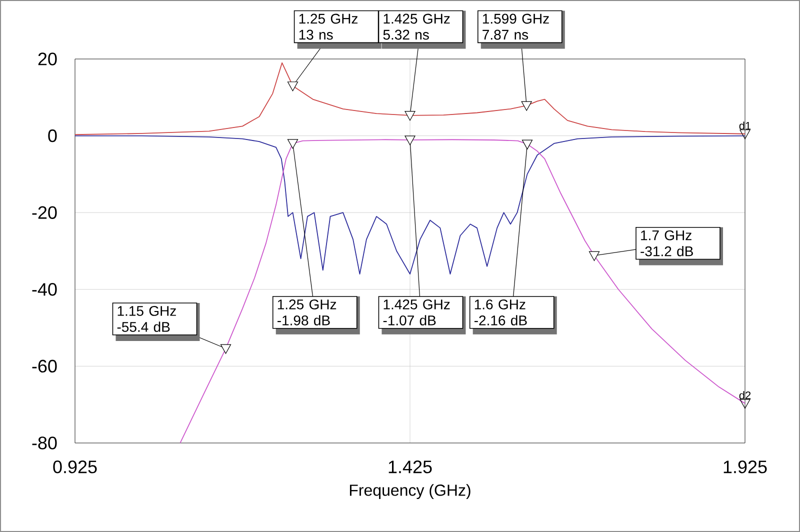 The width and height of the screenshot is (800, 532). What do you see at coordinates (47, 59) in the screenshot?
I see `y-tick-label: 20` at bounding box center [47, 59].